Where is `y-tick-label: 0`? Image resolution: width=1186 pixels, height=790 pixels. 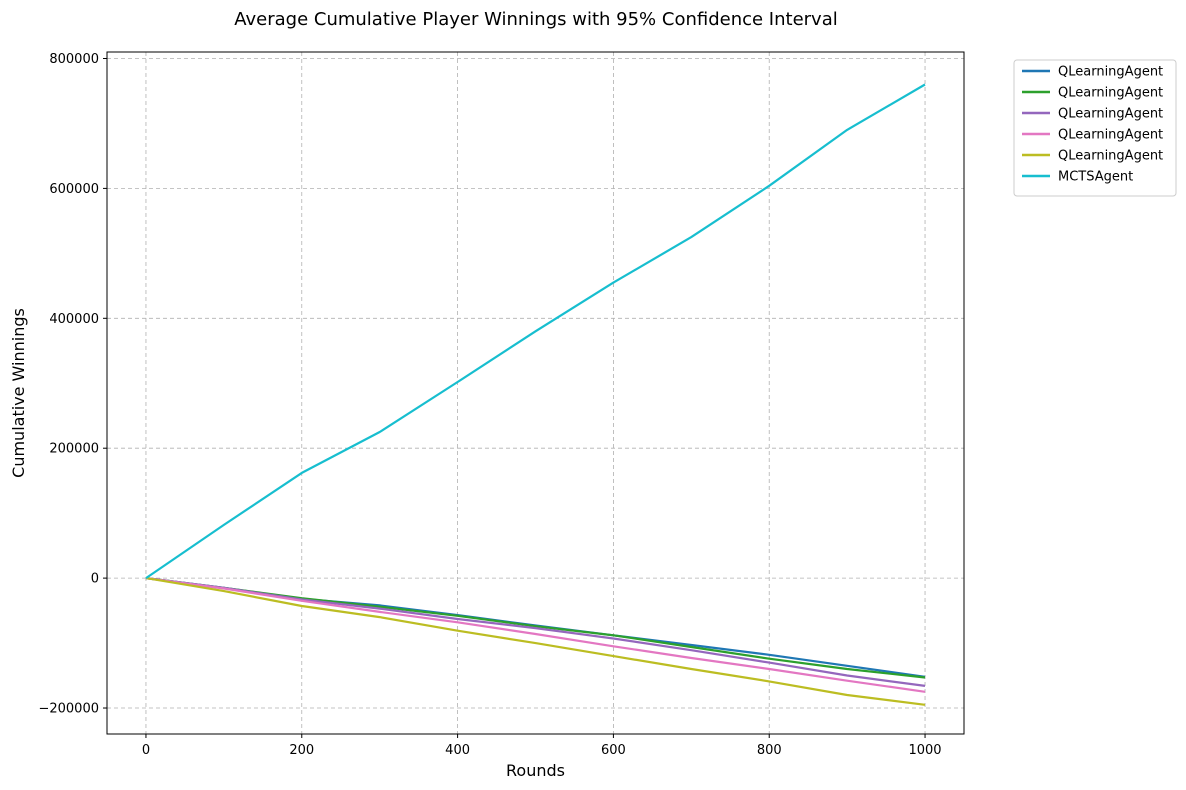 y-tick-label: 0 is located at coordinates (95, 579).